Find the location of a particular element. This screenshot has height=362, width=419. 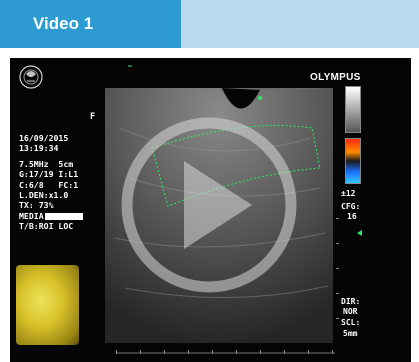

scan-param-frequency: 7.5MHz 5cm is located at coordinates (46, 163).